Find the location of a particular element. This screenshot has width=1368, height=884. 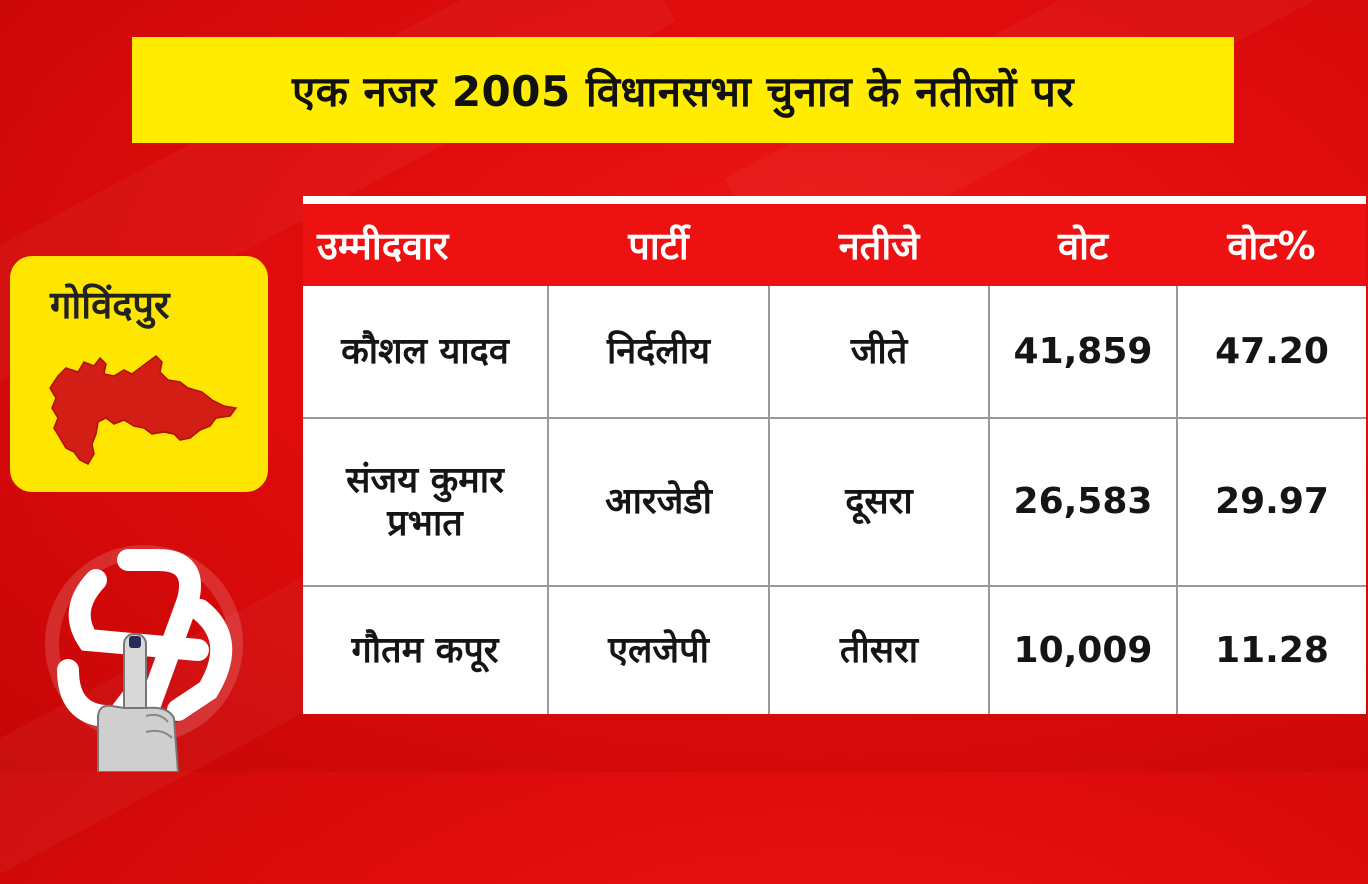

election-swastika-finger-icon is located at coordinates (144, 658).